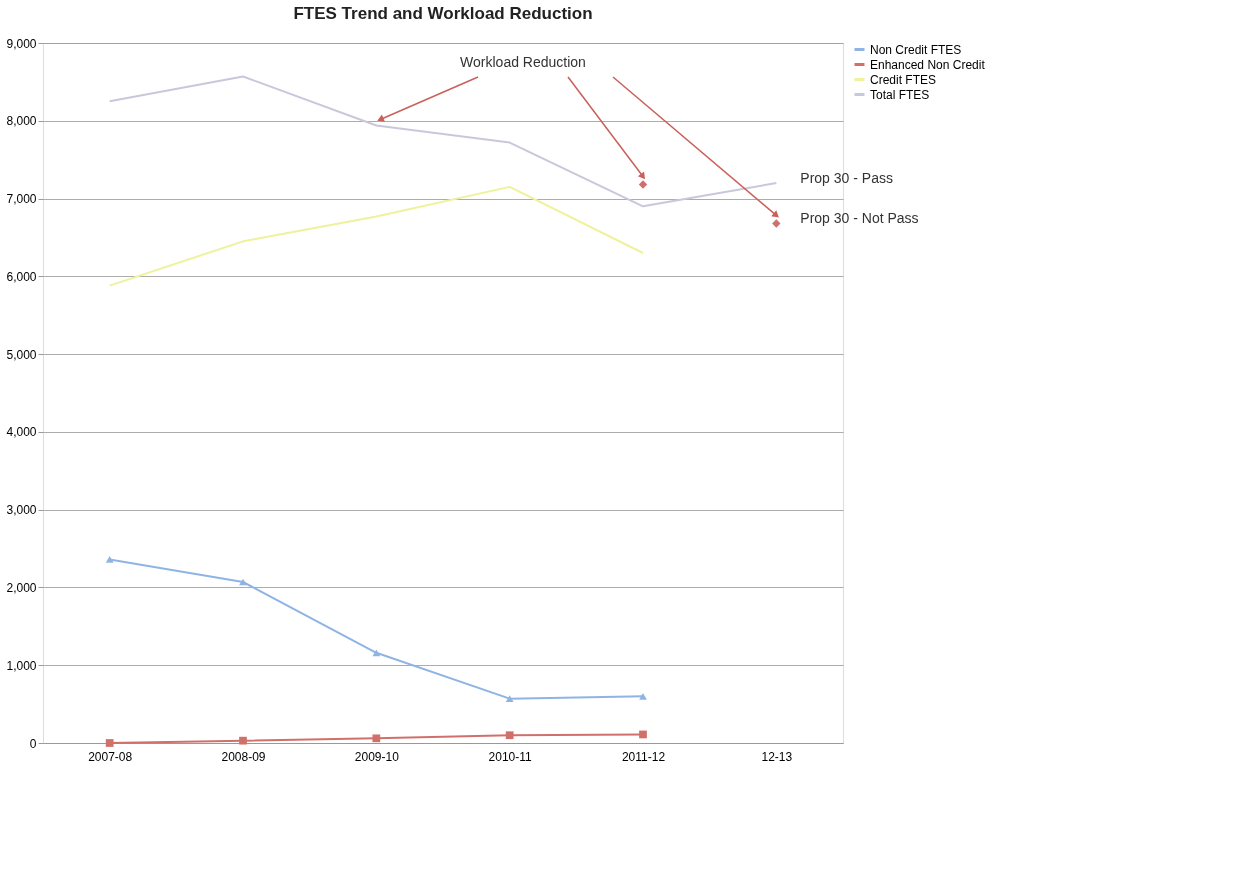 The width and height of the screenshot is (1254, 893). What do you see at coordinates (928, 64) in the screenshot?
I see `legend-label: Enhanced Non Credit` at bounding box center [928, 64].